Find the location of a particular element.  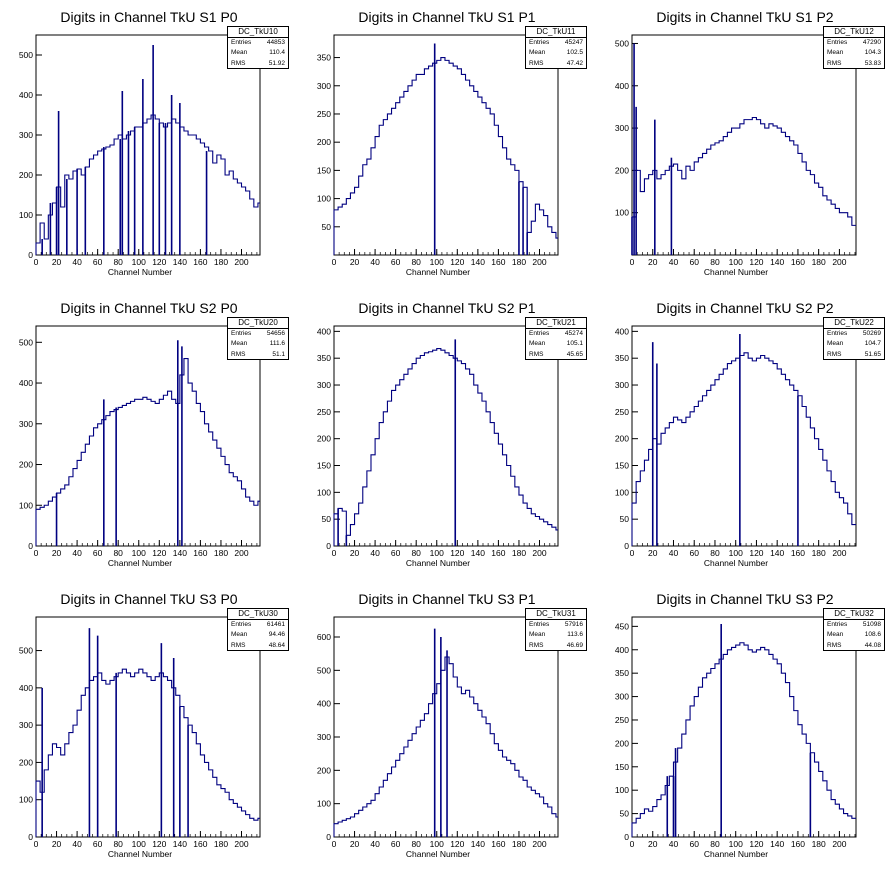

y-tick-label: 300 is located at coordinates (324, 385).